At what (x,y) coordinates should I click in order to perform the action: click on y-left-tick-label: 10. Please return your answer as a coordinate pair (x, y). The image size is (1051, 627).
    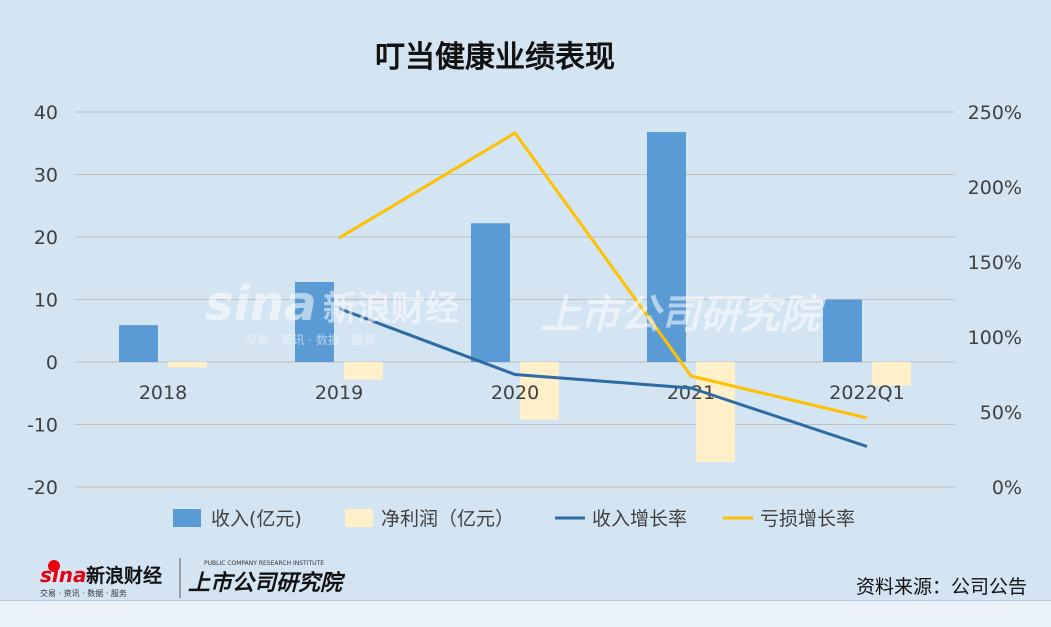
    Looking at the image, I should click on (46, 301).